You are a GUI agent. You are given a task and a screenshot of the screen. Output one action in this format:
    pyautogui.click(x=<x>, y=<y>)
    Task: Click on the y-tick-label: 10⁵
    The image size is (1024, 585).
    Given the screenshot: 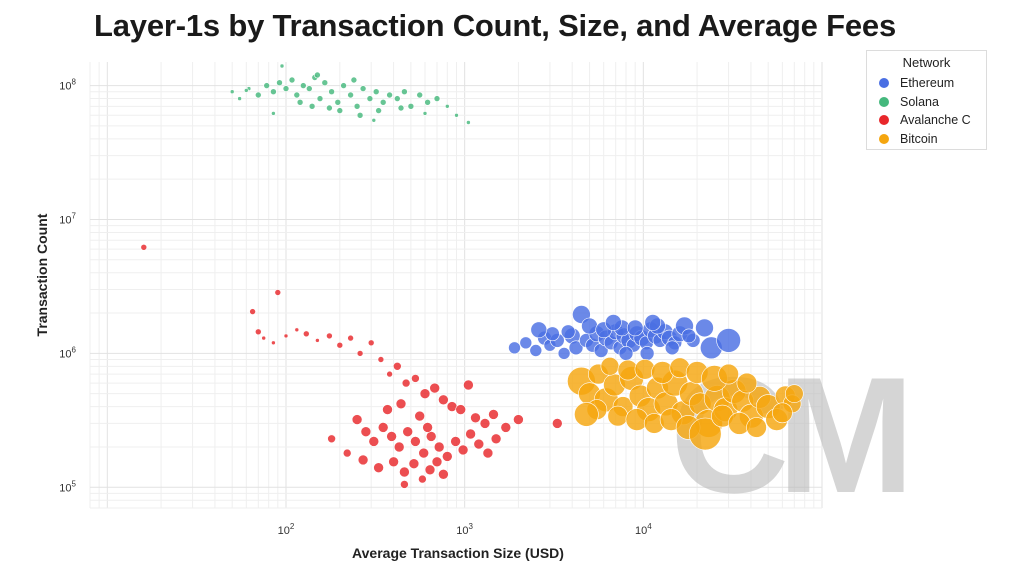 What is the action you would take?
    pyautogui.click(x=67, y=486)
    